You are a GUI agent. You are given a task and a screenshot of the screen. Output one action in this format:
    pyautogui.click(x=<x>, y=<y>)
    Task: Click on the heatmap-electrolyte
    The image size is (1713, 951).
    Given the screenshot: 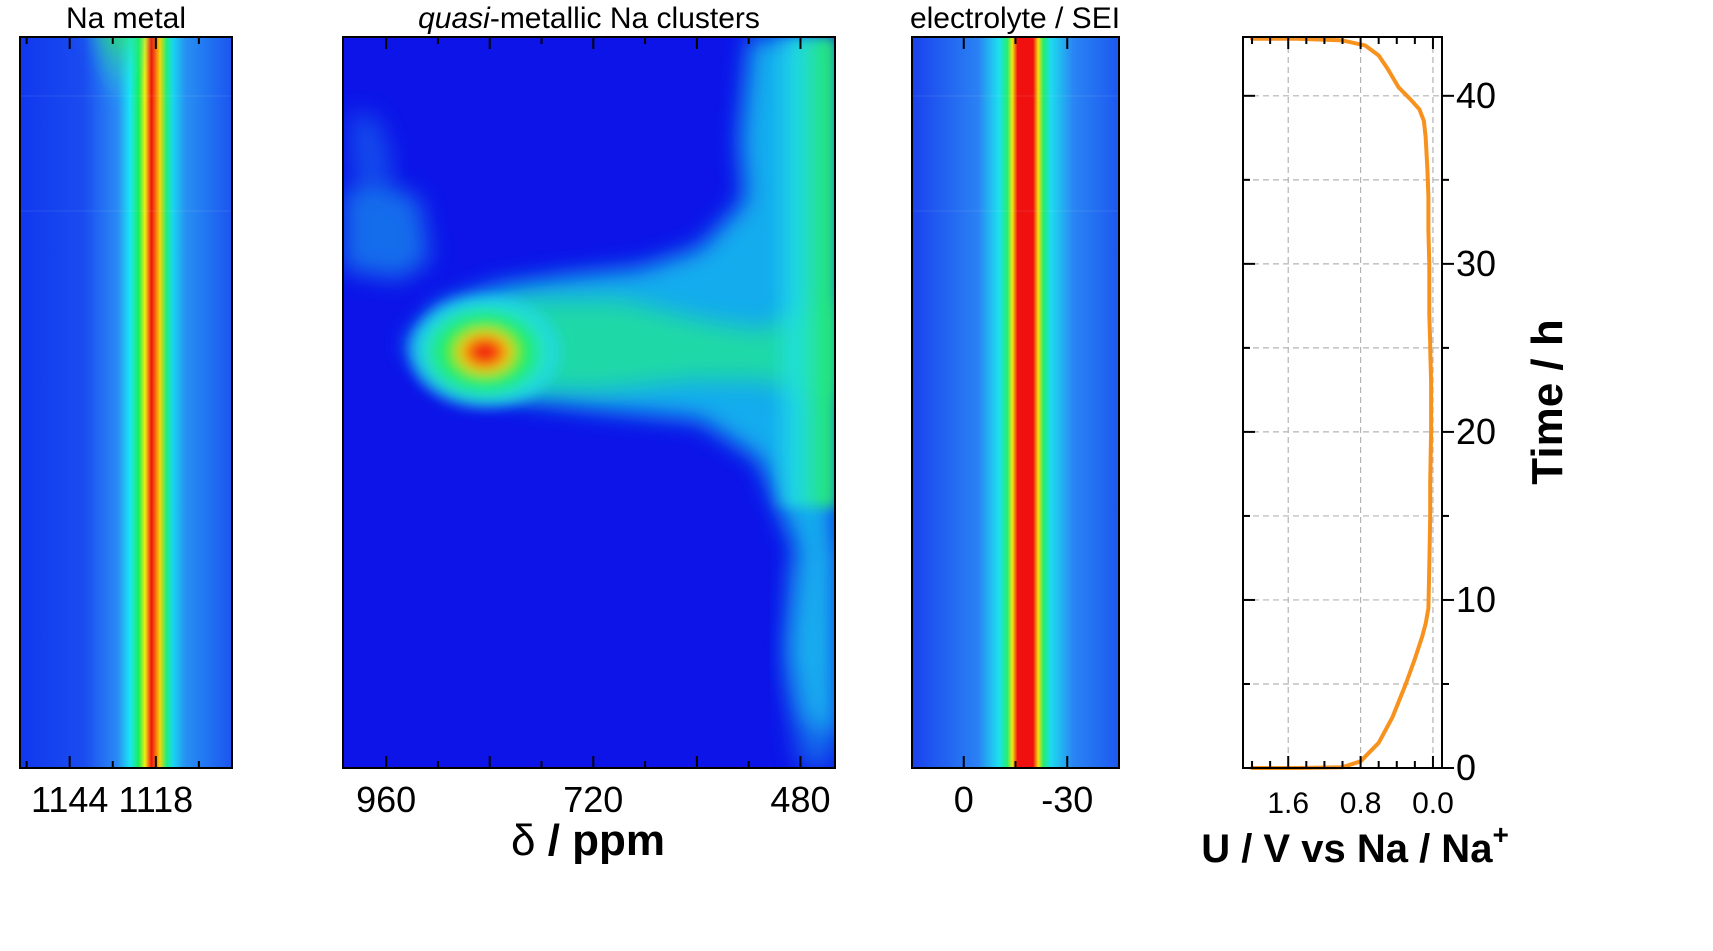 What is the action you would take?
    pyautogui.click(x=1015, y=402)
    